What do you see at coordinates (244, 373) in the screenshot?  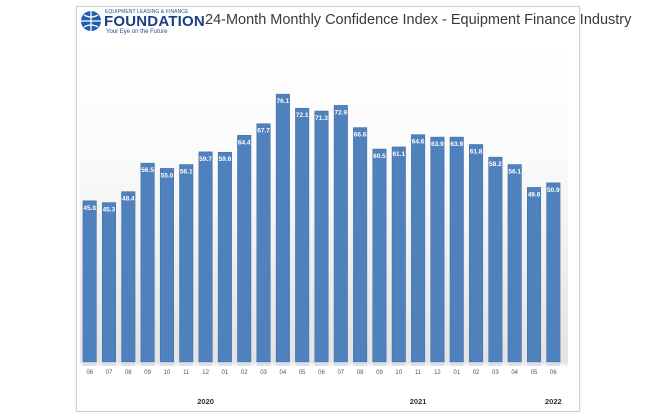 I see `x-tick-label-8: 02` at bounding box center [244, 373].